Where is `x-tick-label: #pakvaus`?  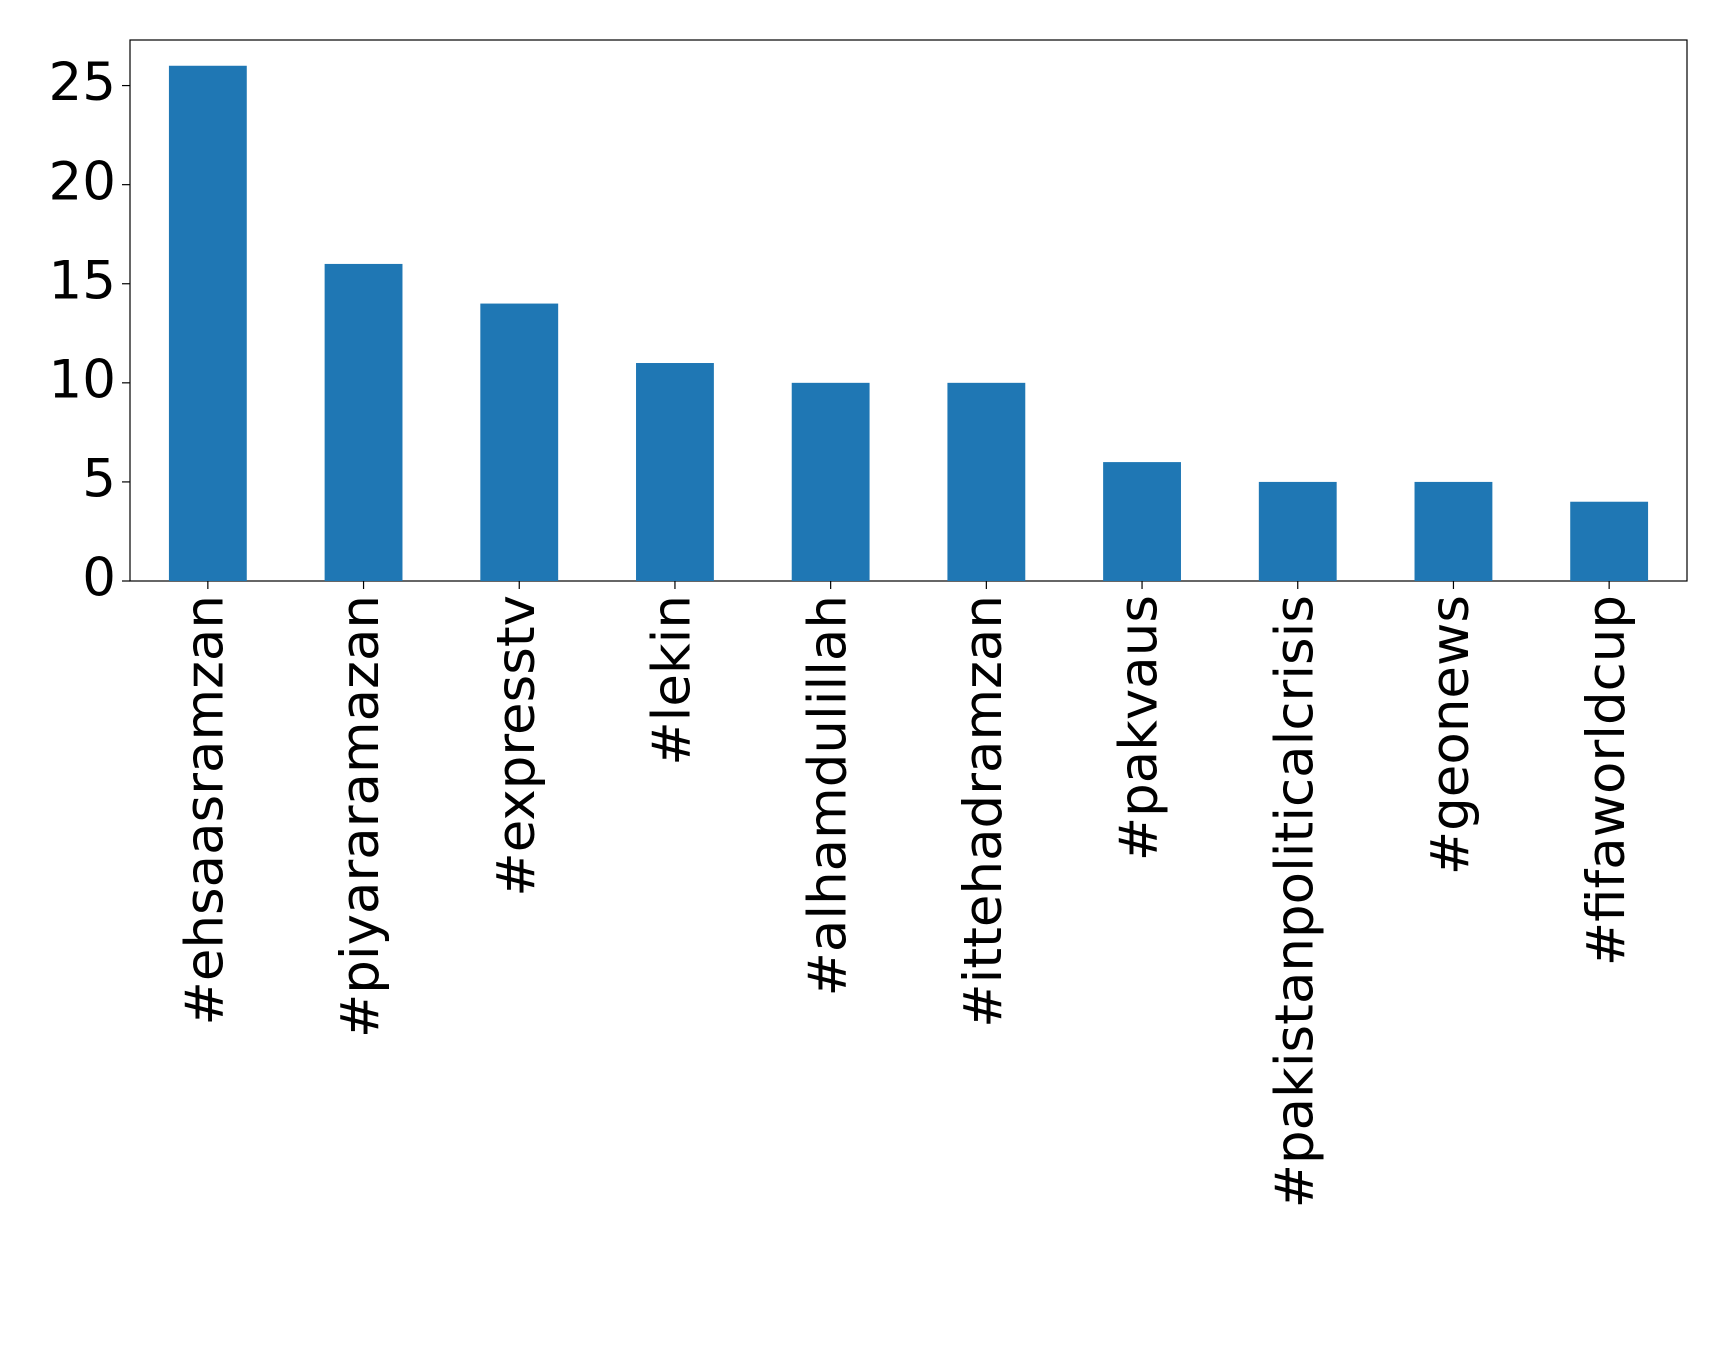 x-tick-label: #pakvaus is located at coordinates (1139, 728).